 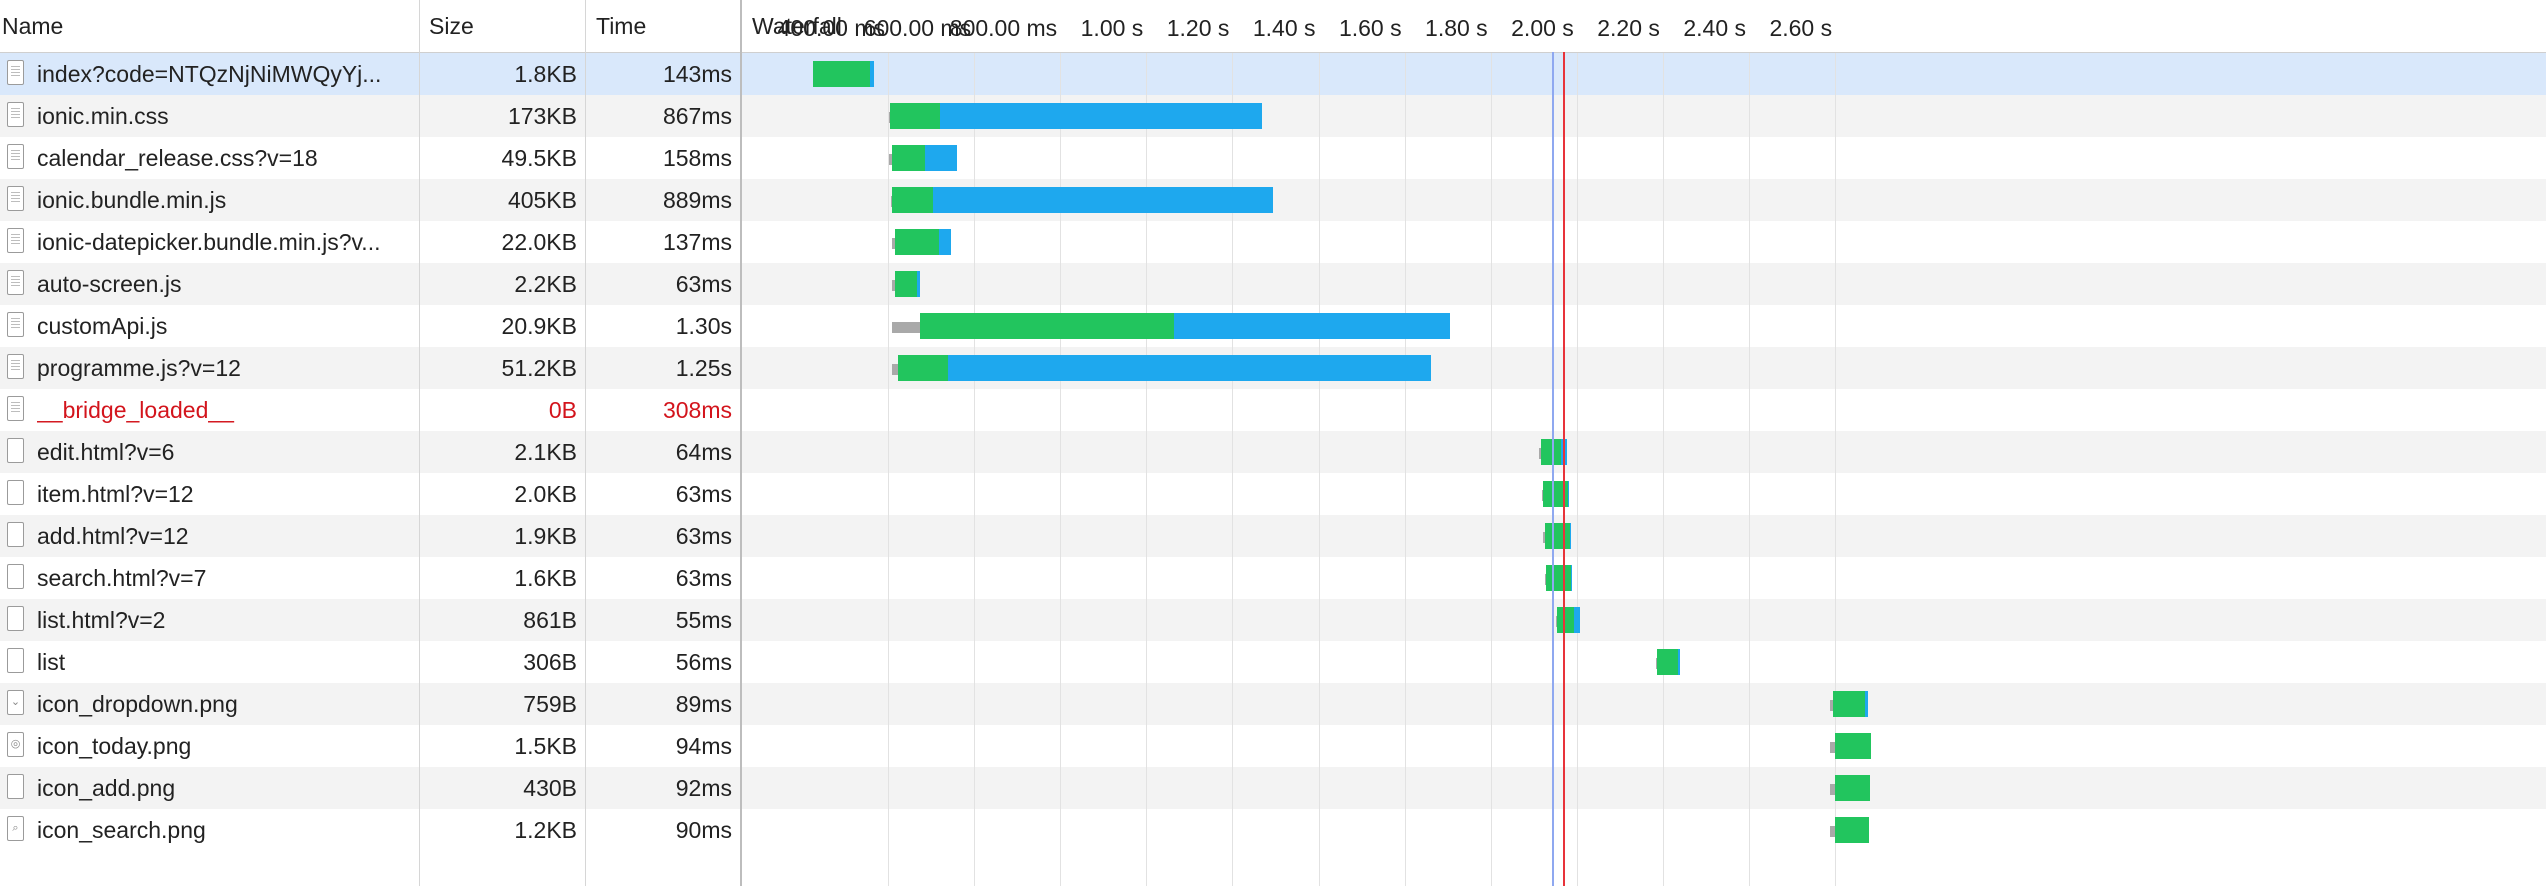 I want to click on request-name: item.html?v=12, so click(x=115, y=494).